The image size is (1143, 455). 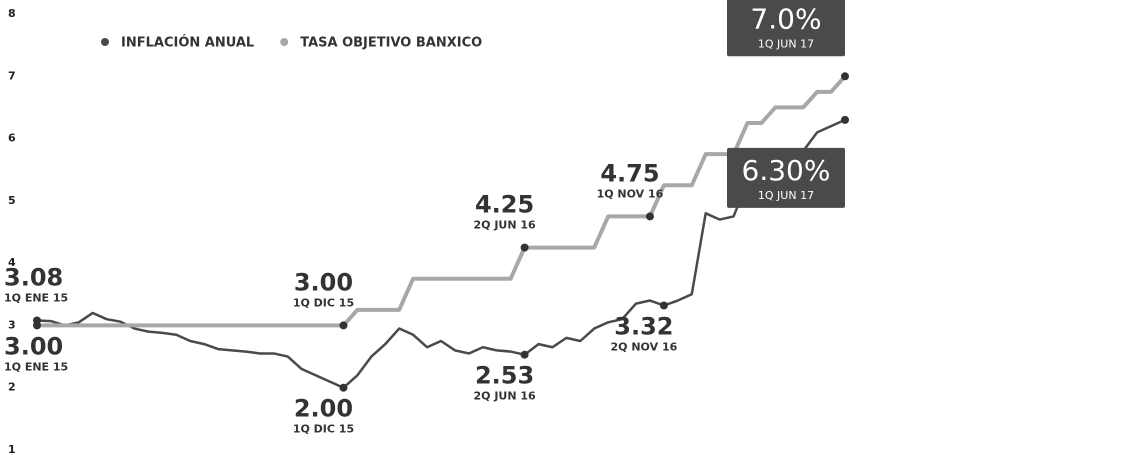 I want to click on y-tick-label: 7, so click(x=12, y=75).